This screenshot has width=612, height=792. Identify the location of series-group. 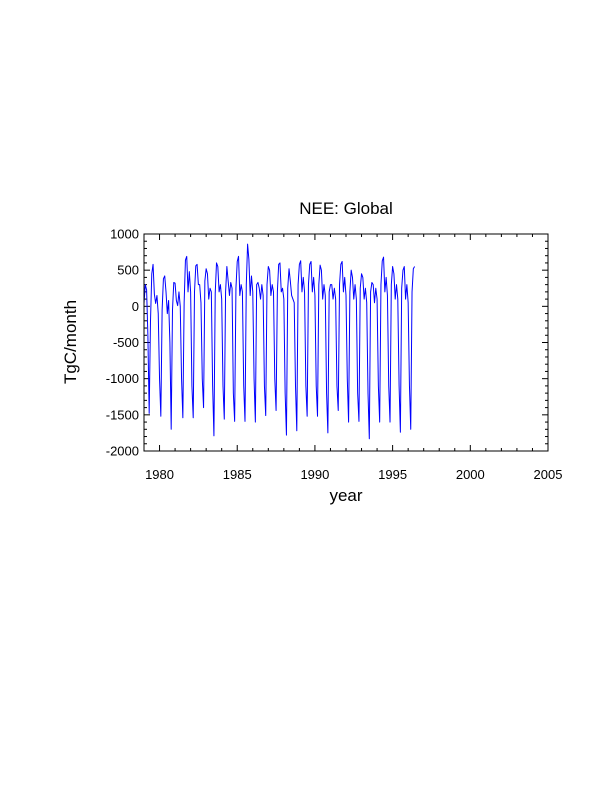
(279, 341).